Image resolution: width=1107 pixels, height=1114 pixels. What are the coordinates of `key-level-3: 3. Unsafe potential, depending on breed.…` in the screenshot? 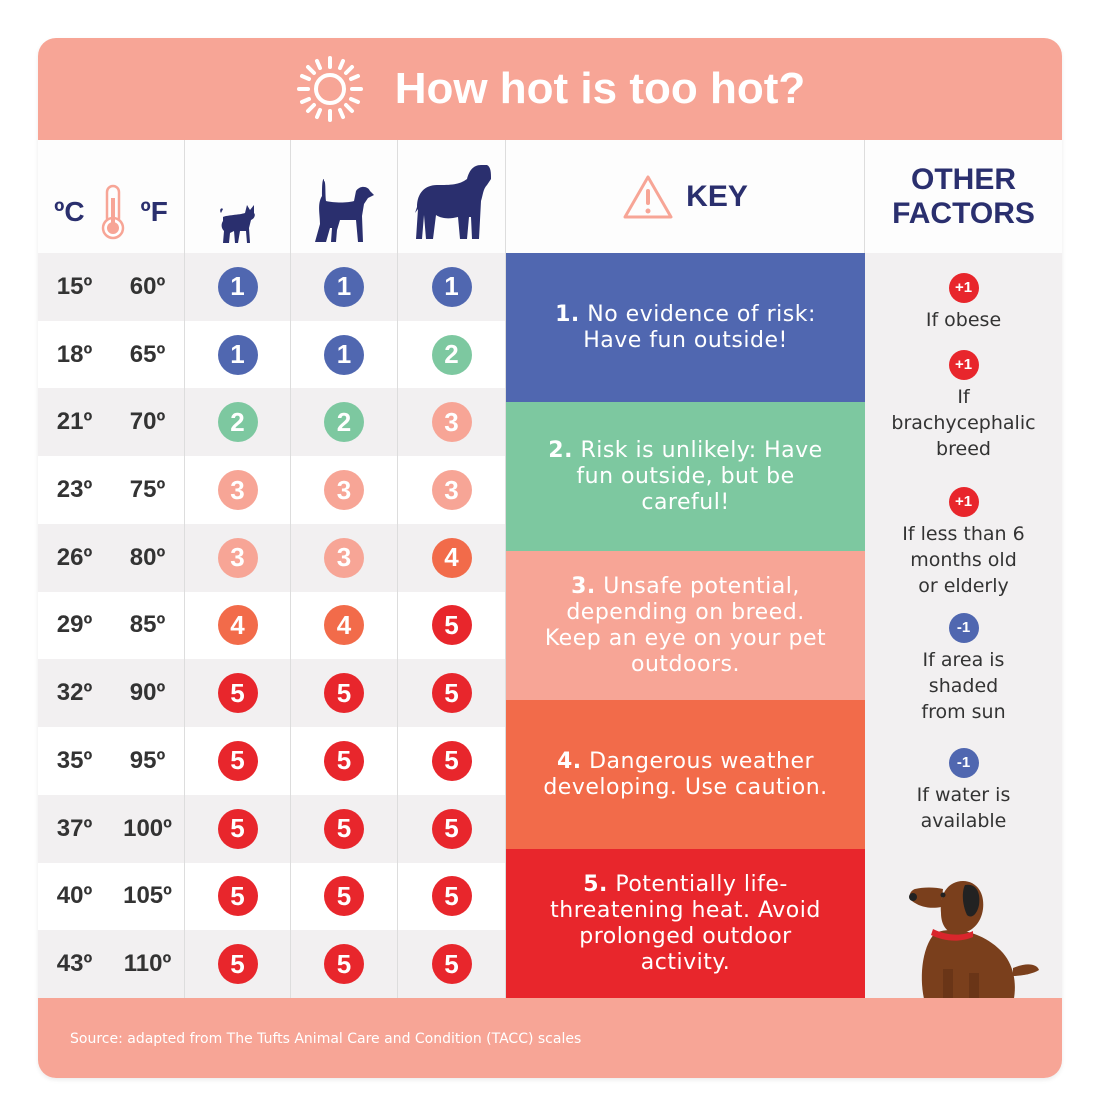 It's located at (685, 625).